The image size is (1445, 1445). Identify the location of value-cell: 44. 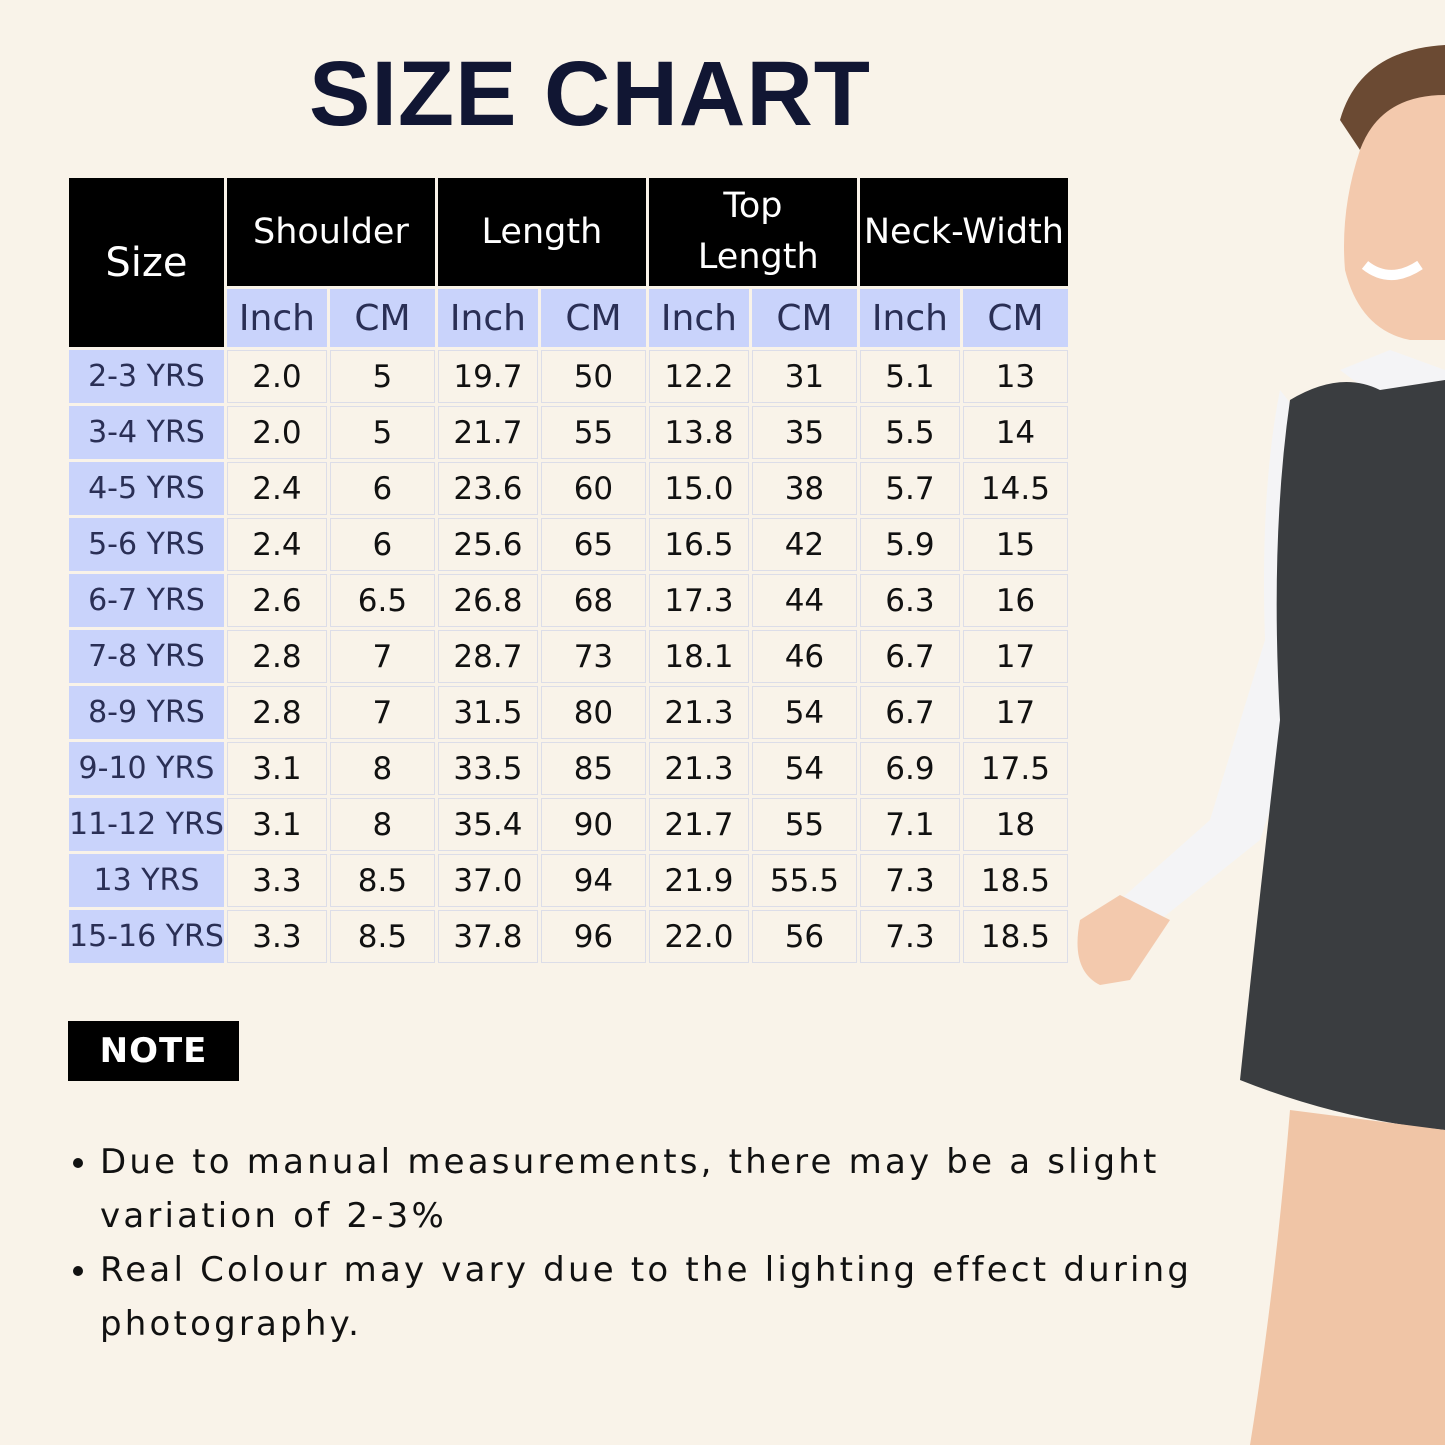
(804, 600).